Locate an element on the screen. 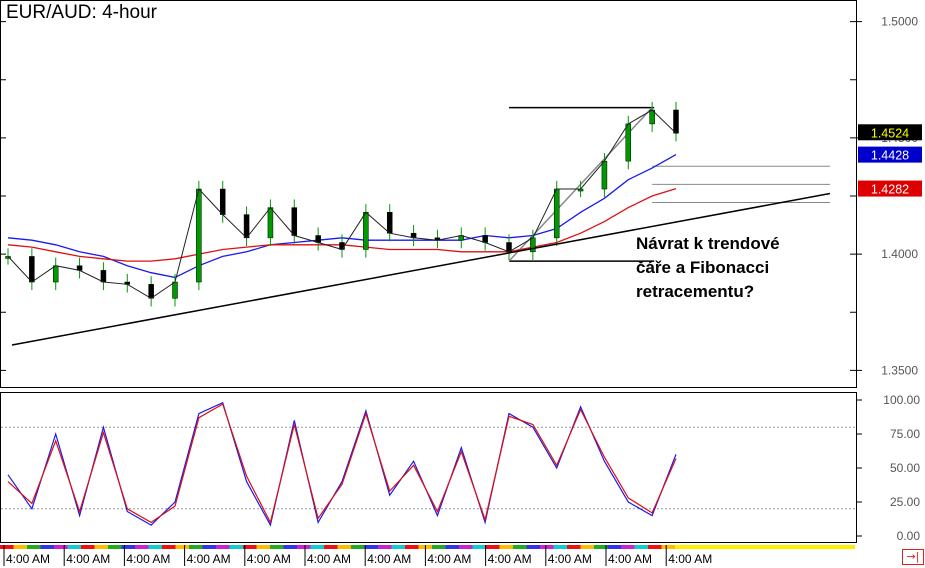 This screenshot has width=925, height=568. price-badge-label: 1.4428 is located at coordinates (890, 156).